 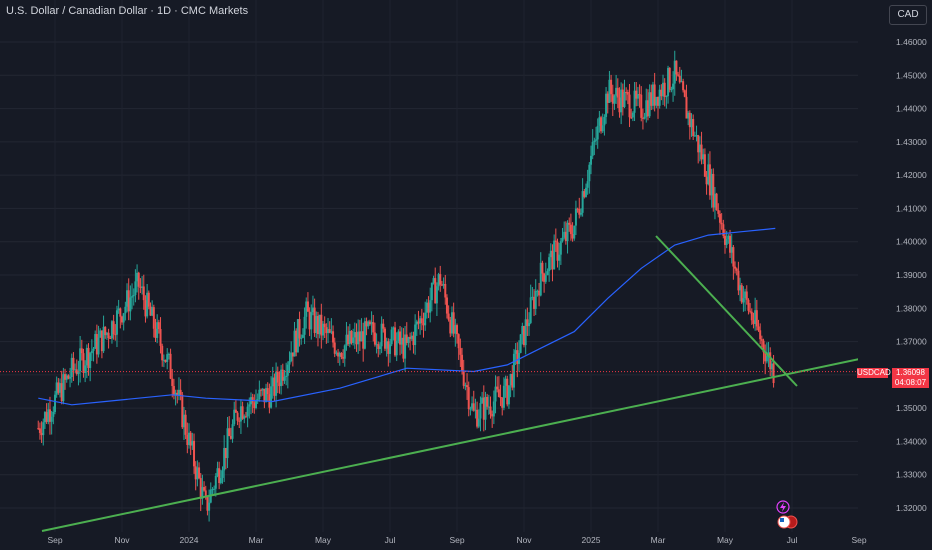 I want to click on symbol-tag: USDCAD, so click(x=874, y=373).